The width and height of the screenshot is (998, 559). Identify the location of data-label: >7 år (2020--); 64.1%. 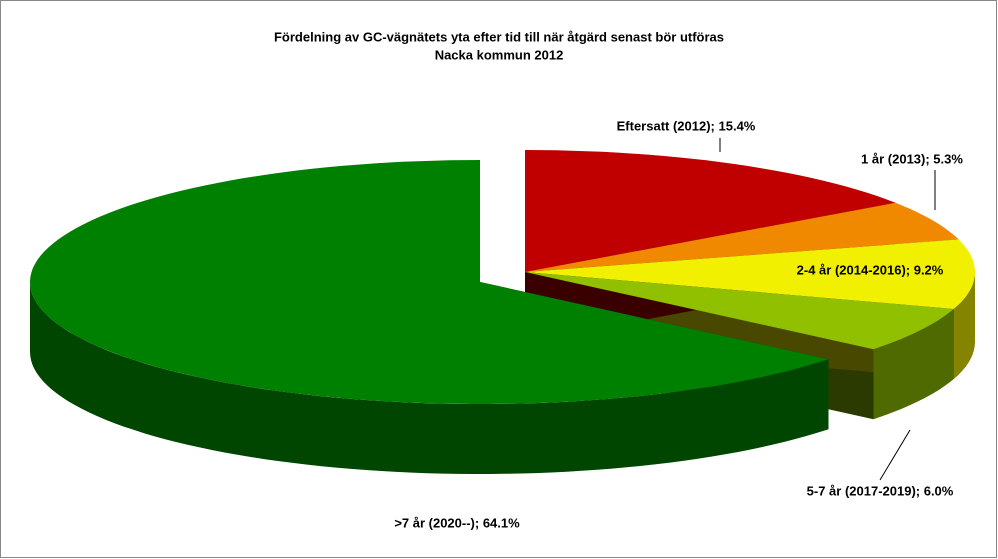
(457, 522).